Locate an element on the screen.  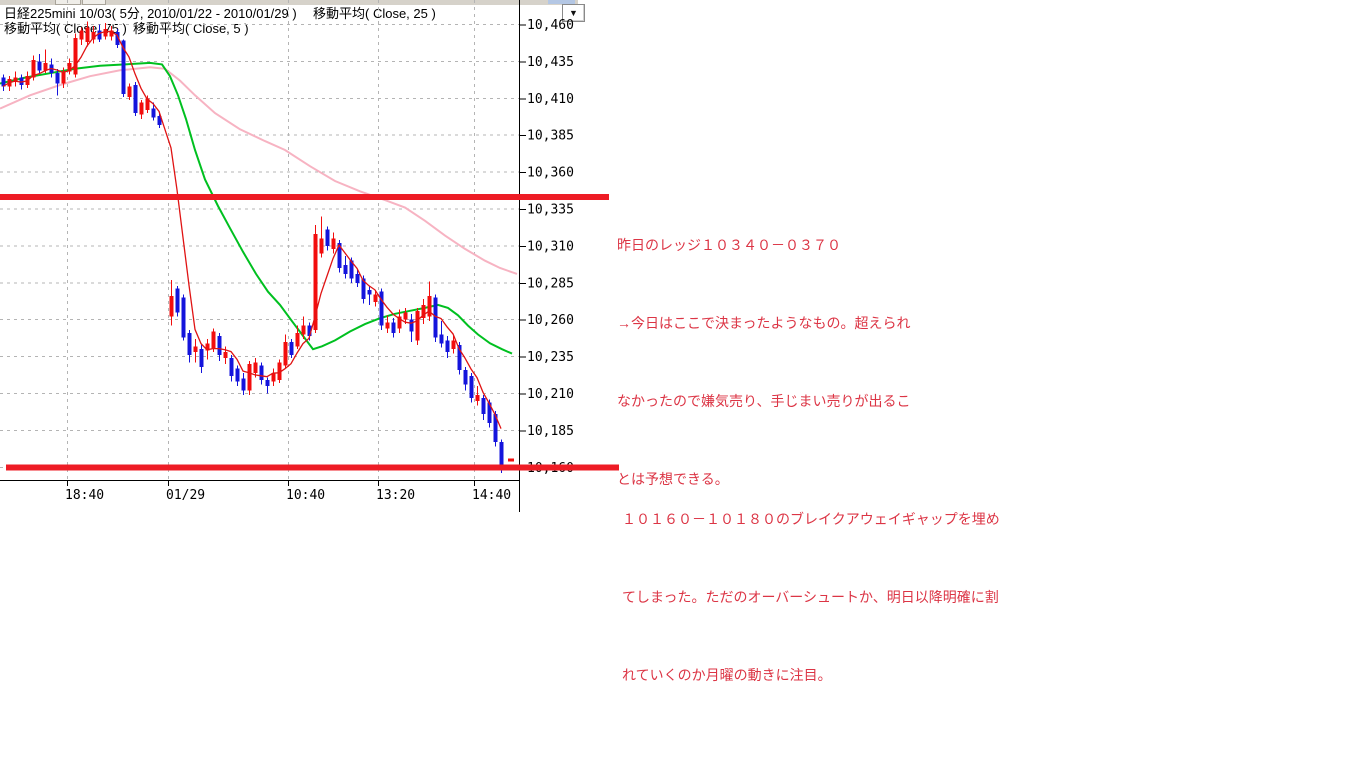
x-axis-label: 10:40 is located at coordinates (305, 495).